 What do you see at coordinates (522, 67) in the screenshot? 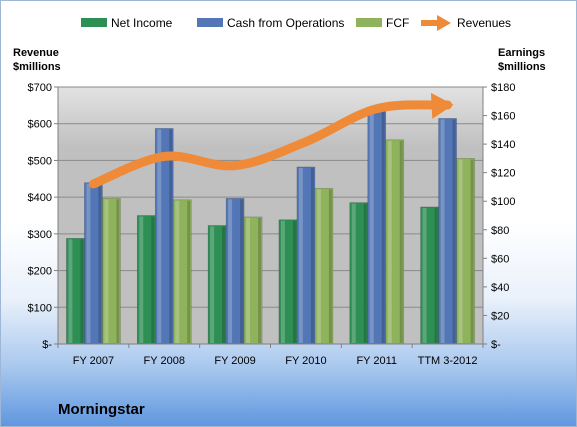
I see `right-axis-title-line2: $millions` at bounding box center [522, 67].